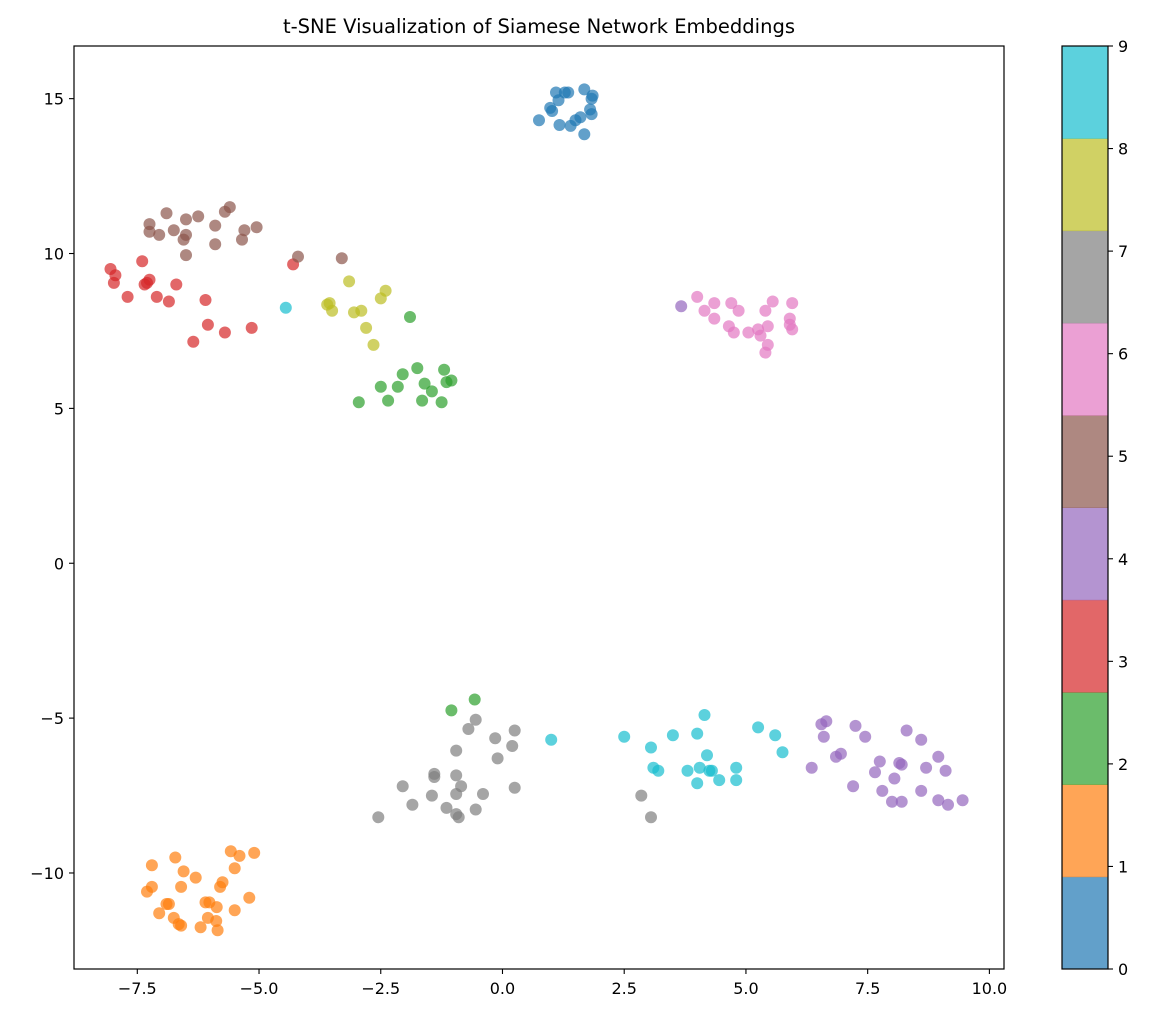  What do you see at coordinates (1123, 866) in the screenshot?
I see `colorbar-tick-label: 1` at bounding box center [1123, 866].